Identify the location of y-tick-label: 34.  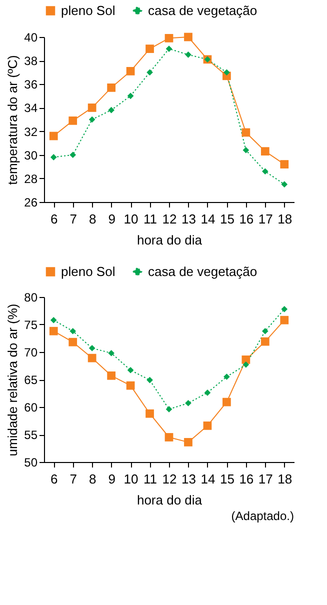
(31, 108).